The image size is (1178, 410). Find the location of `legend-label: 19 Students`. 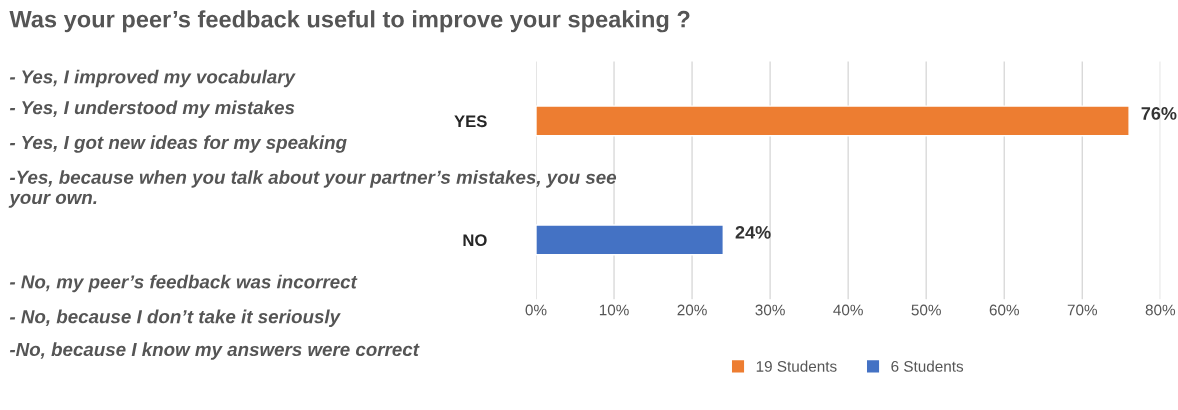

legend-label: 19 Students is located at coordinates (796, 366).